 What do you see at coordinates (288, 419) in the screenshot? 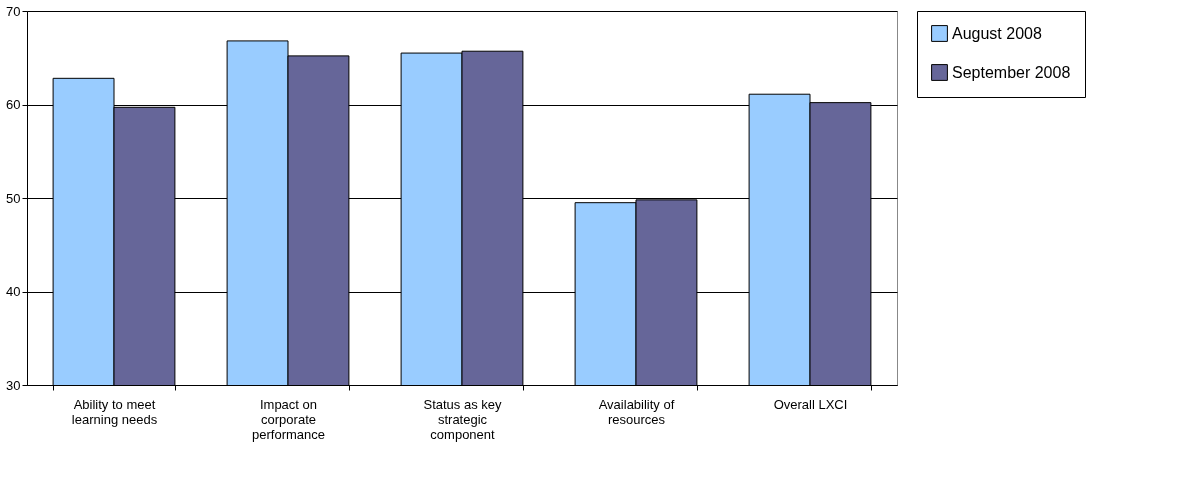
I see `x-tick-label: Impact on corporate performance` at bounding box center [288, 419].